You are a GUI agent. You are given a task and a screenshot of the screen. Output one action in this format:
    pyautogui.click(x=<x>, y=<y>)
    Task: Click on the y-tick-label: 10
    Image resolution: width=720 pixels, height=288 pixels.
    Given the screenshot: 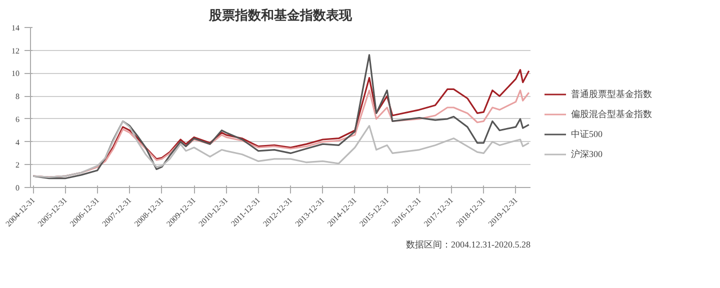 What is the action you would take?
    pyautogui.click(x=16, y=73)
    